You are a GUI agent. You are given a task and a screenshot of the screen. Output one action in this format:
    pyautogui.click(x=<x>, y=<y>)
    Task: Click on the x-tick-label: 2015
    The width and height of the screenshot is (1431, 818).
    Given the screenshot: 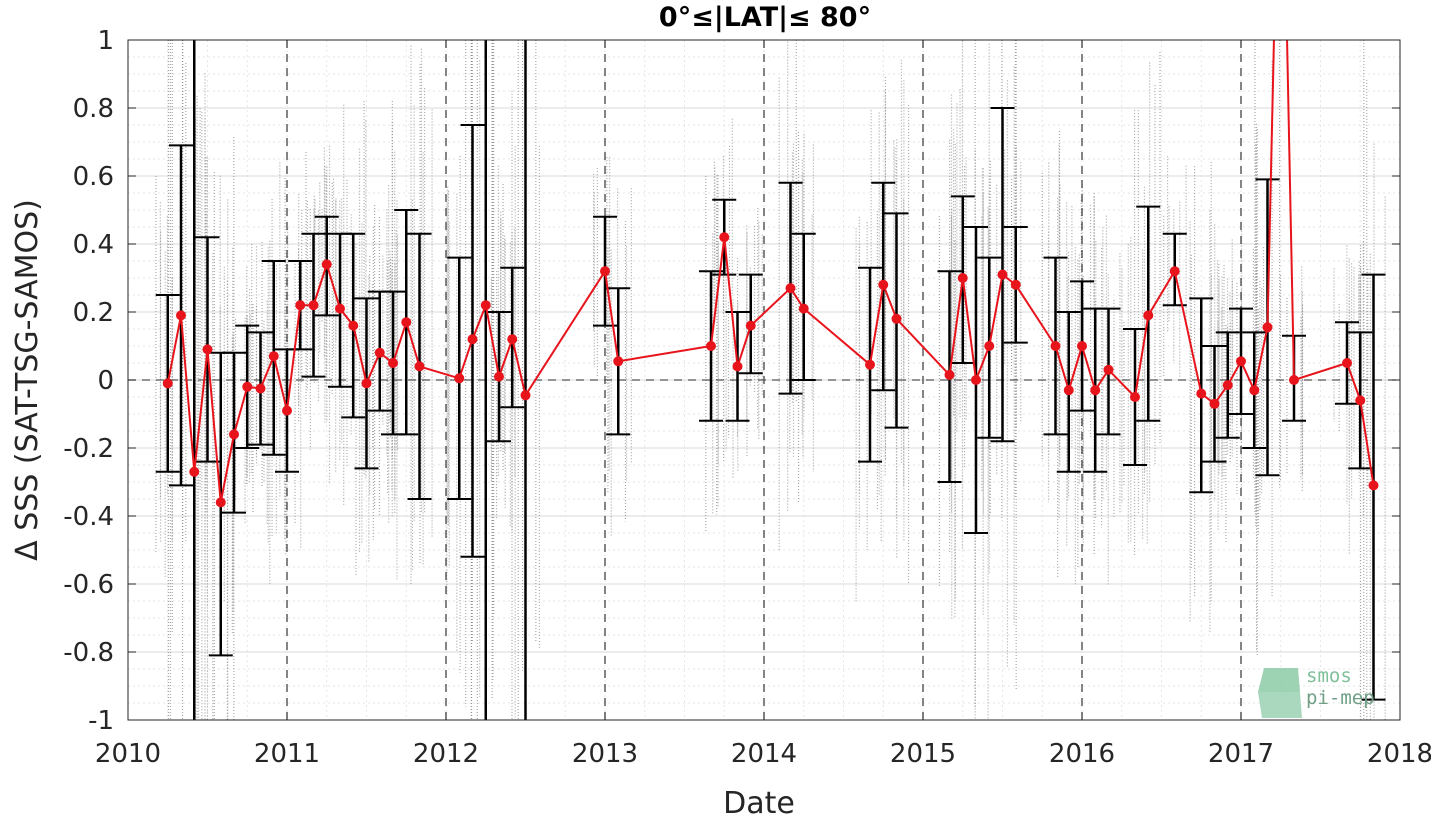 What is the action you would take?
    pyautogui.click(x=923, y=754)
    